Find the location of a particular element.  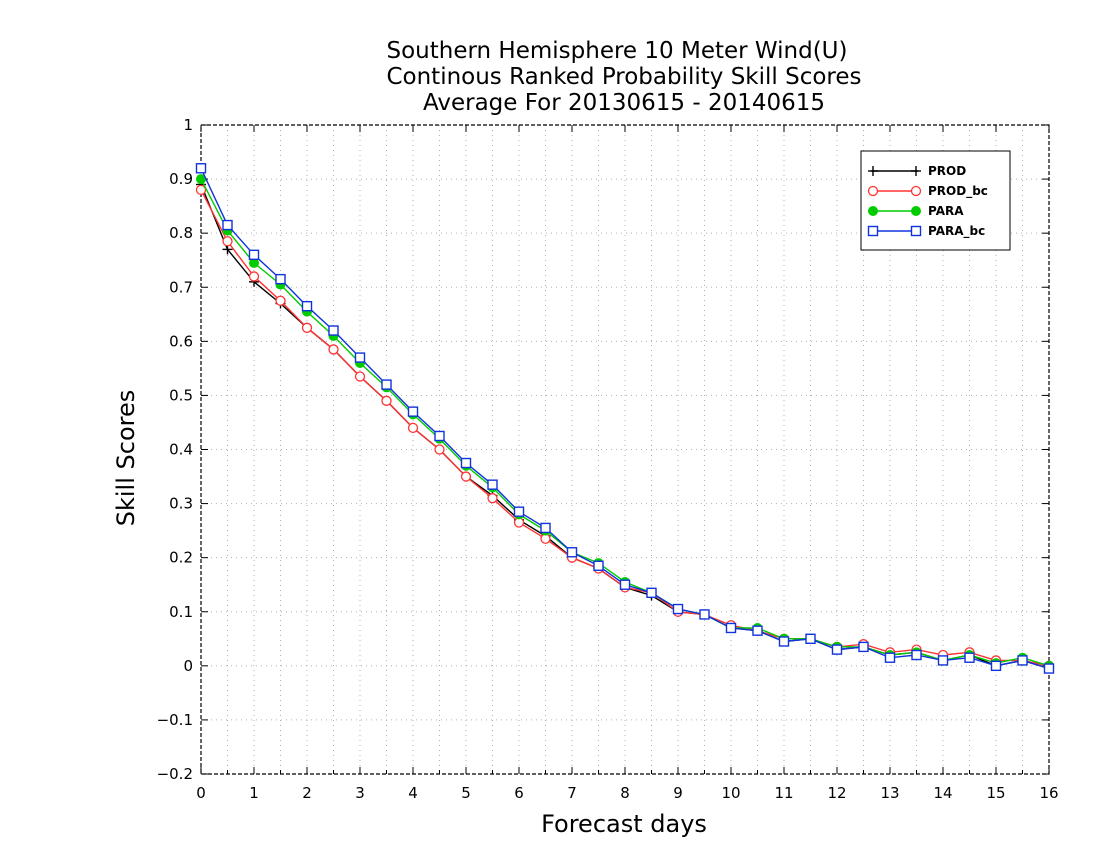

x-tick-label: 2 is located at coordinates (307, 793).